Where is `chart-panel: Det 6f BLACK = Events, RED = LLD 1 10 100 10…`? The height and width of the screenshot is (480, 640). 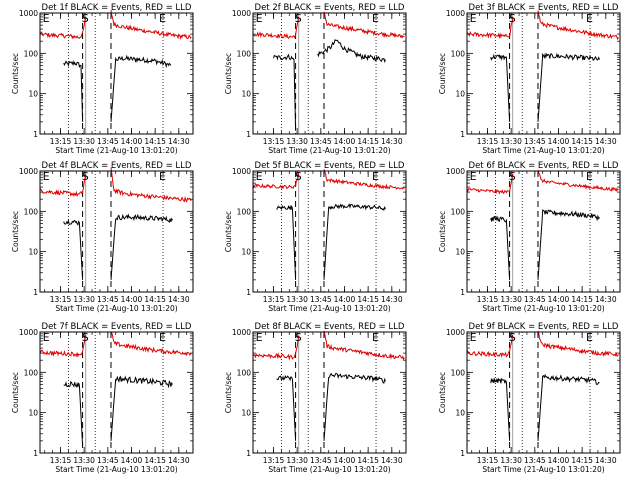 chart-panel: Det 6f BLACK = Events, RED = LLD 1 10 100 10… is located at coordinates (529, 237).